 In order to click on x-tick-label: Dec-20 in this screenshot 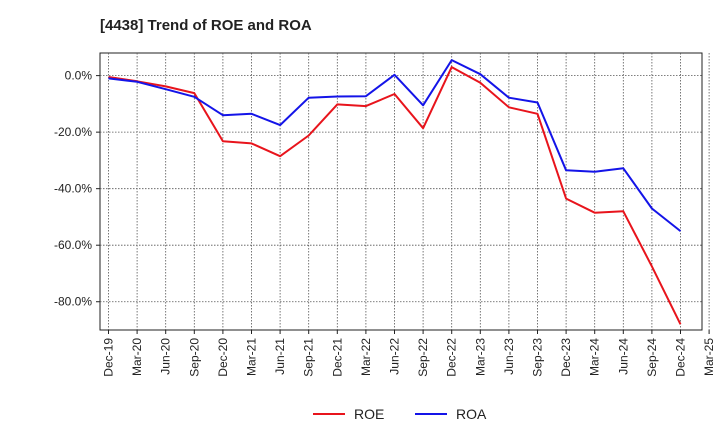, I will do `click(223, 357)`.